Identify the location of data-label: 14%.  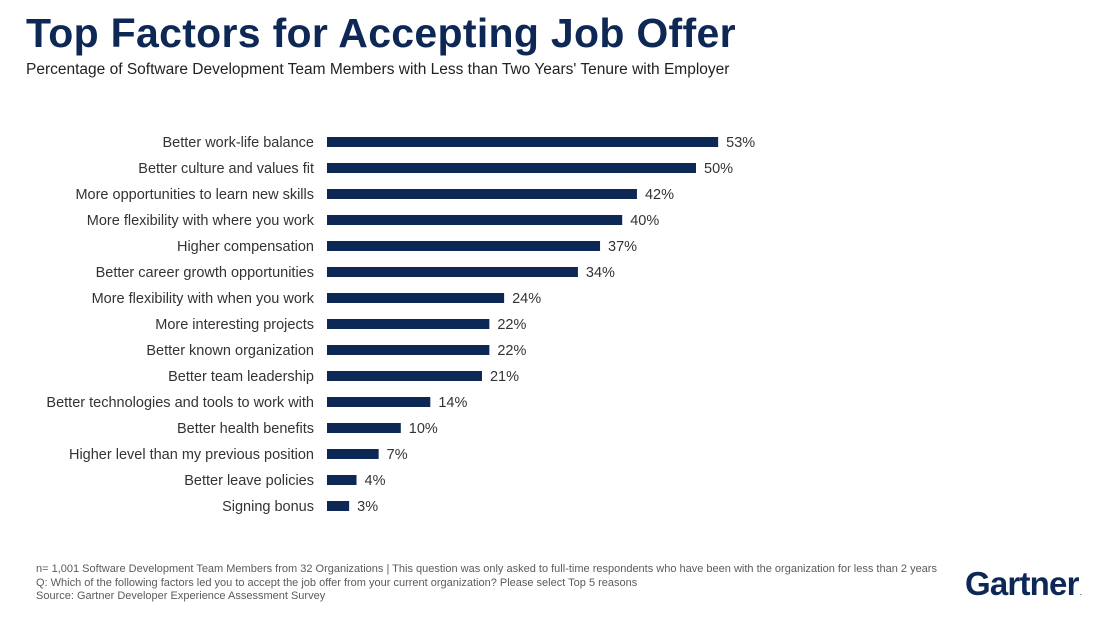
(452, 403).